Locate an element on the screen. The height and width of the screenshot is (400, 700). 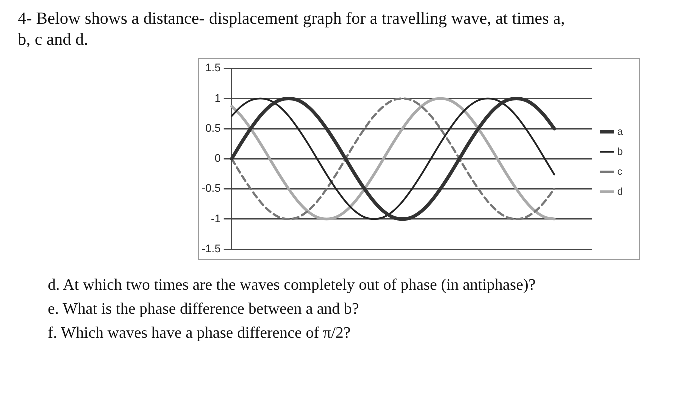
y-tick-label: 1.5 is located at coordinates (213, 68).